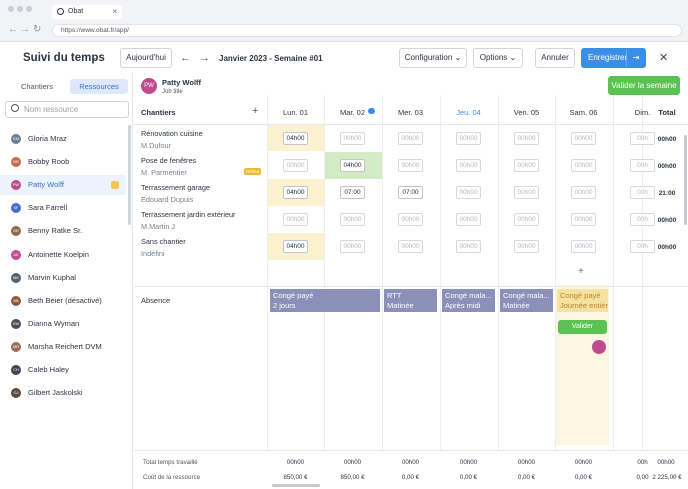 This screenshot has height=489, width=688. Describe the element at coordinates (433, 58) in the screenshot. I see `configuration-button: Configuration ⌄` at that location.